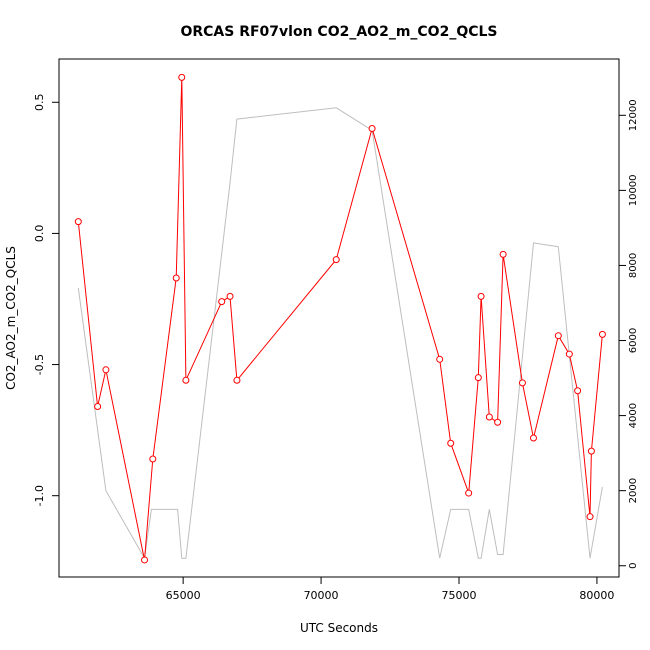 The image size is (650, 650). Describe the element at coordinates (39, 495) in the screenshot. I see `y-tick-label: -1.0` at that location.